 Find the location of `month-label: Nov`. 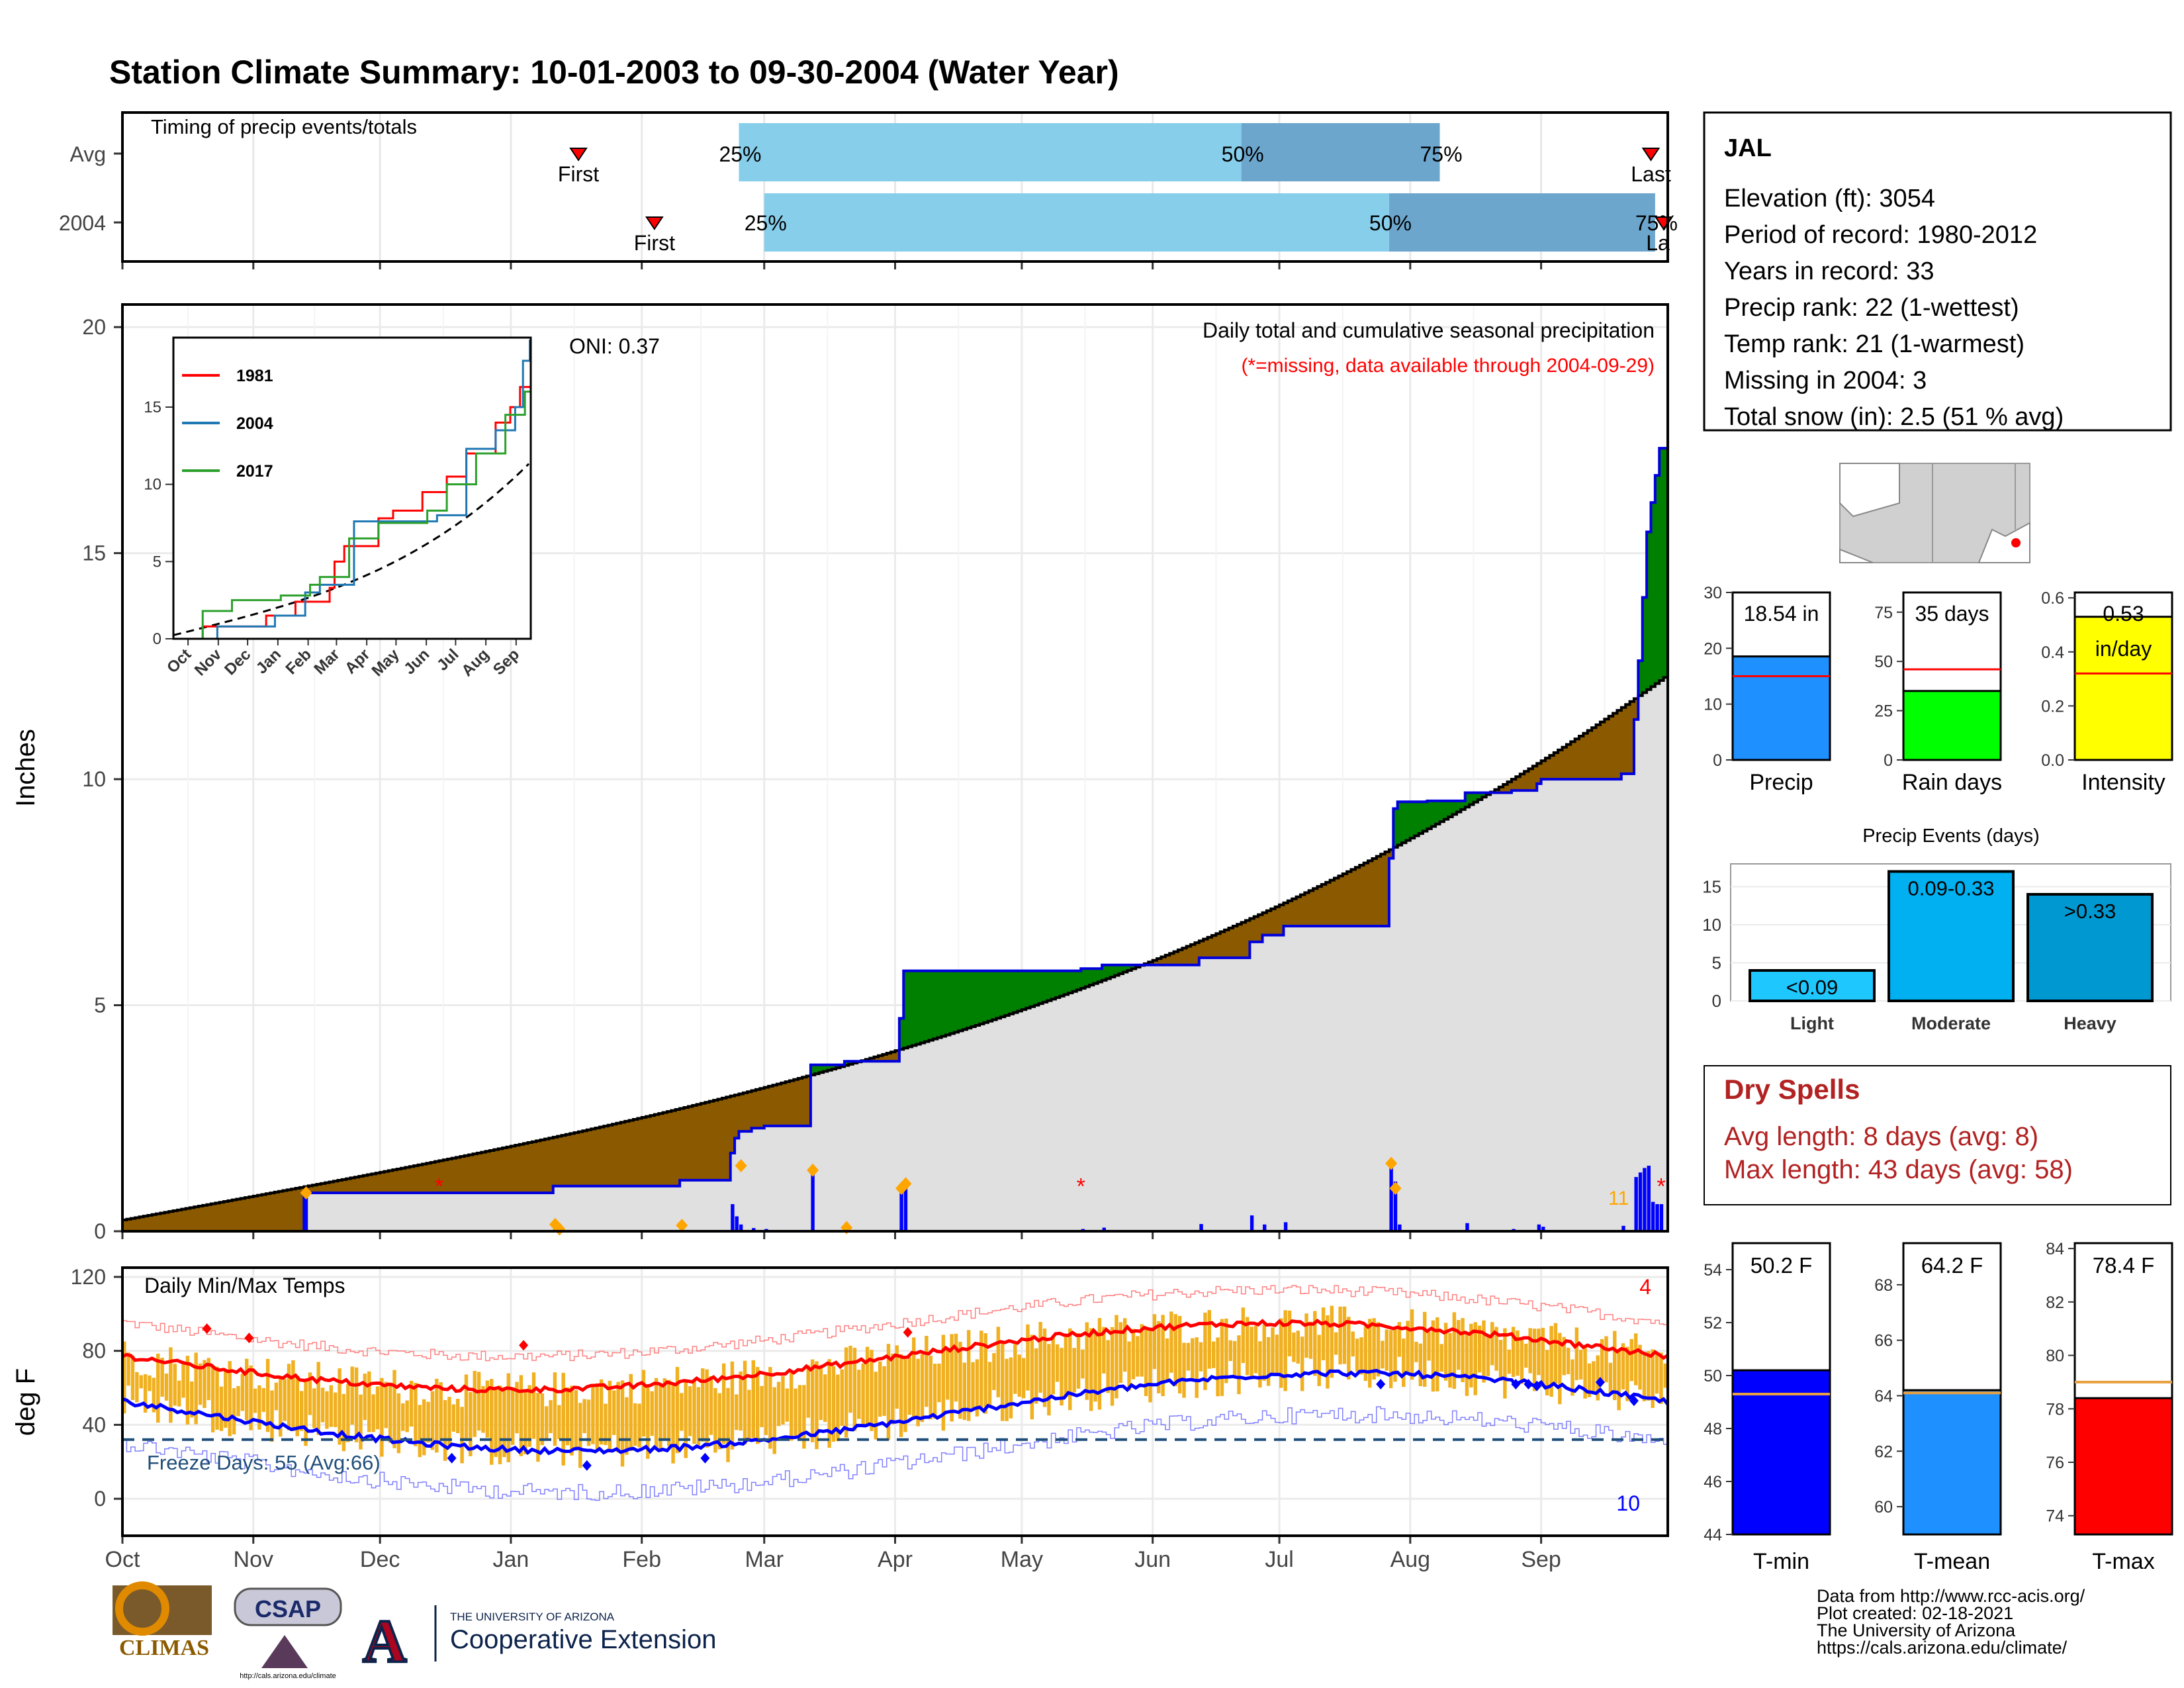

month-label: Nov is located at coordinates (253, 1559).